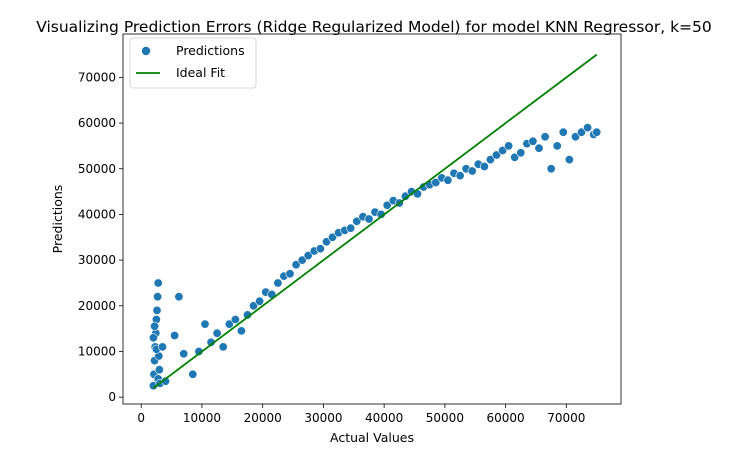 Image resolution: width=744 pixels, height=455 pixels. What do you see at coordinates (323, 418) in the screenshot?
I see `x-tick-label: 30000` at bounding box center [323, 418].